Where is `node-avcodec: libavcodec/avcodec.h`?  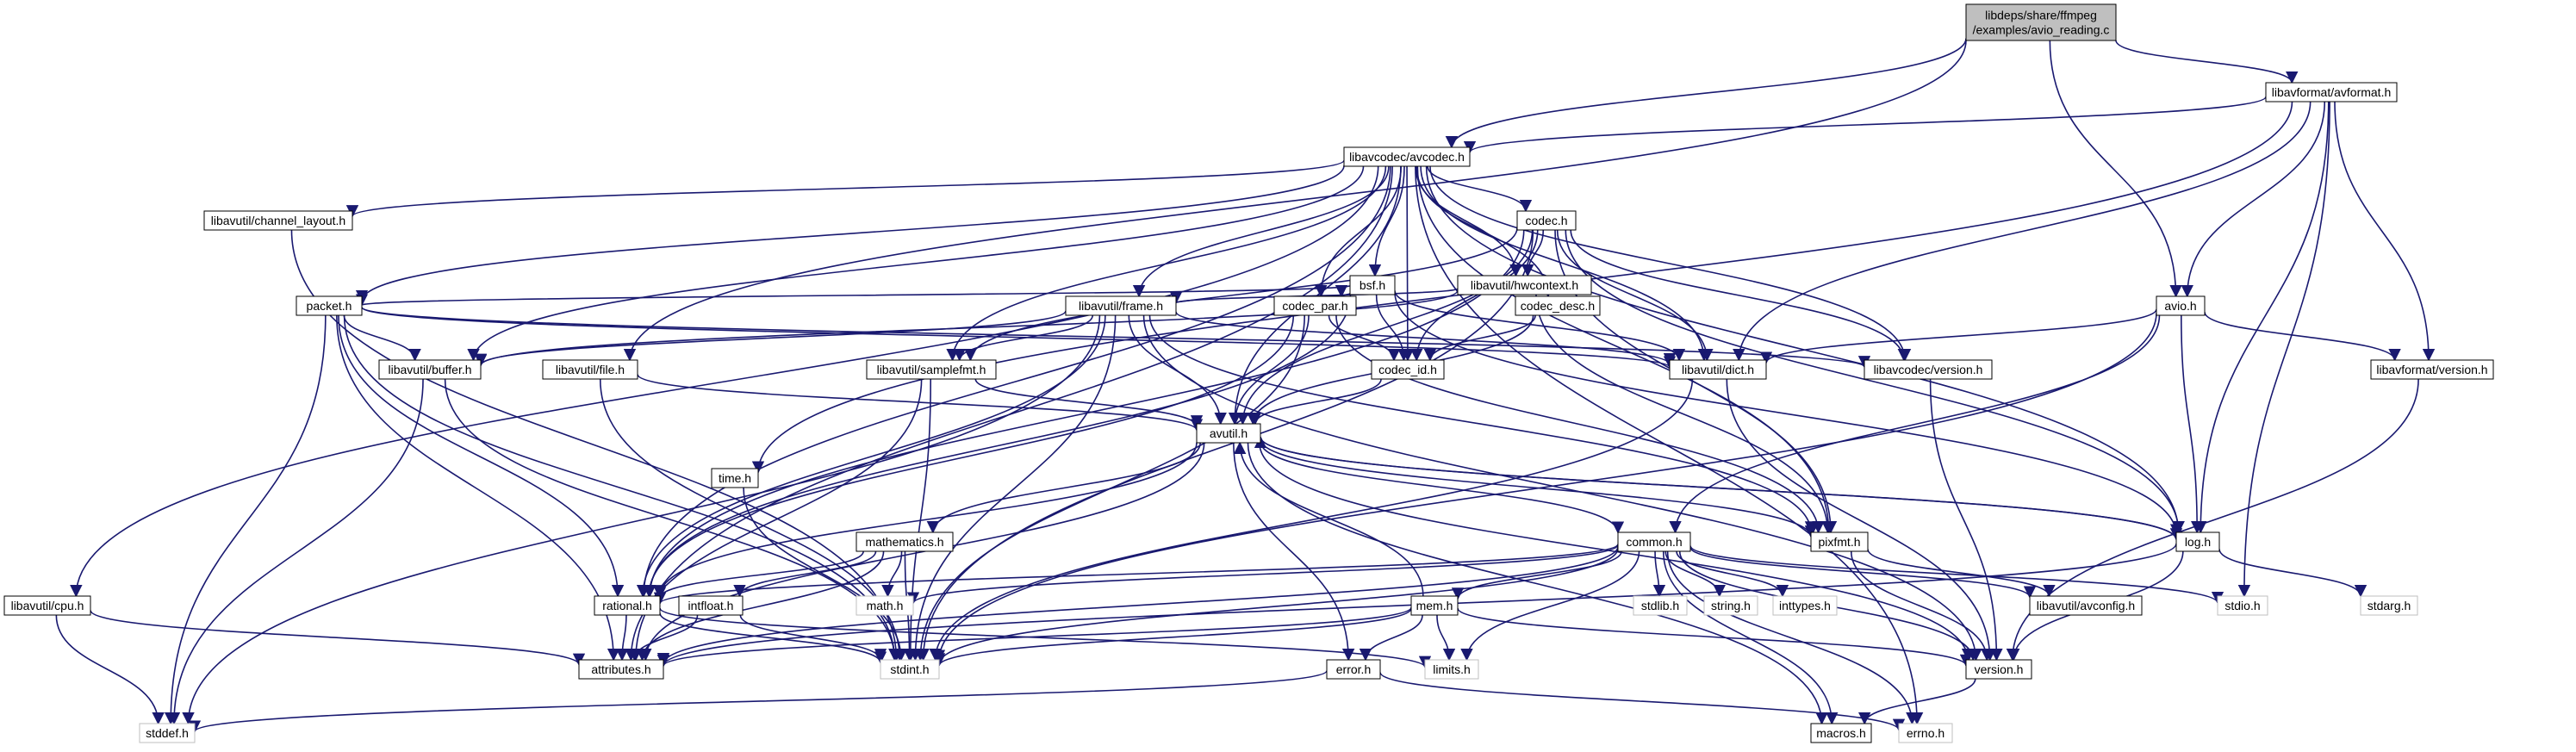 node-avcodec: libavcodec/avcodec.h is located at coordinates (1407, 156).